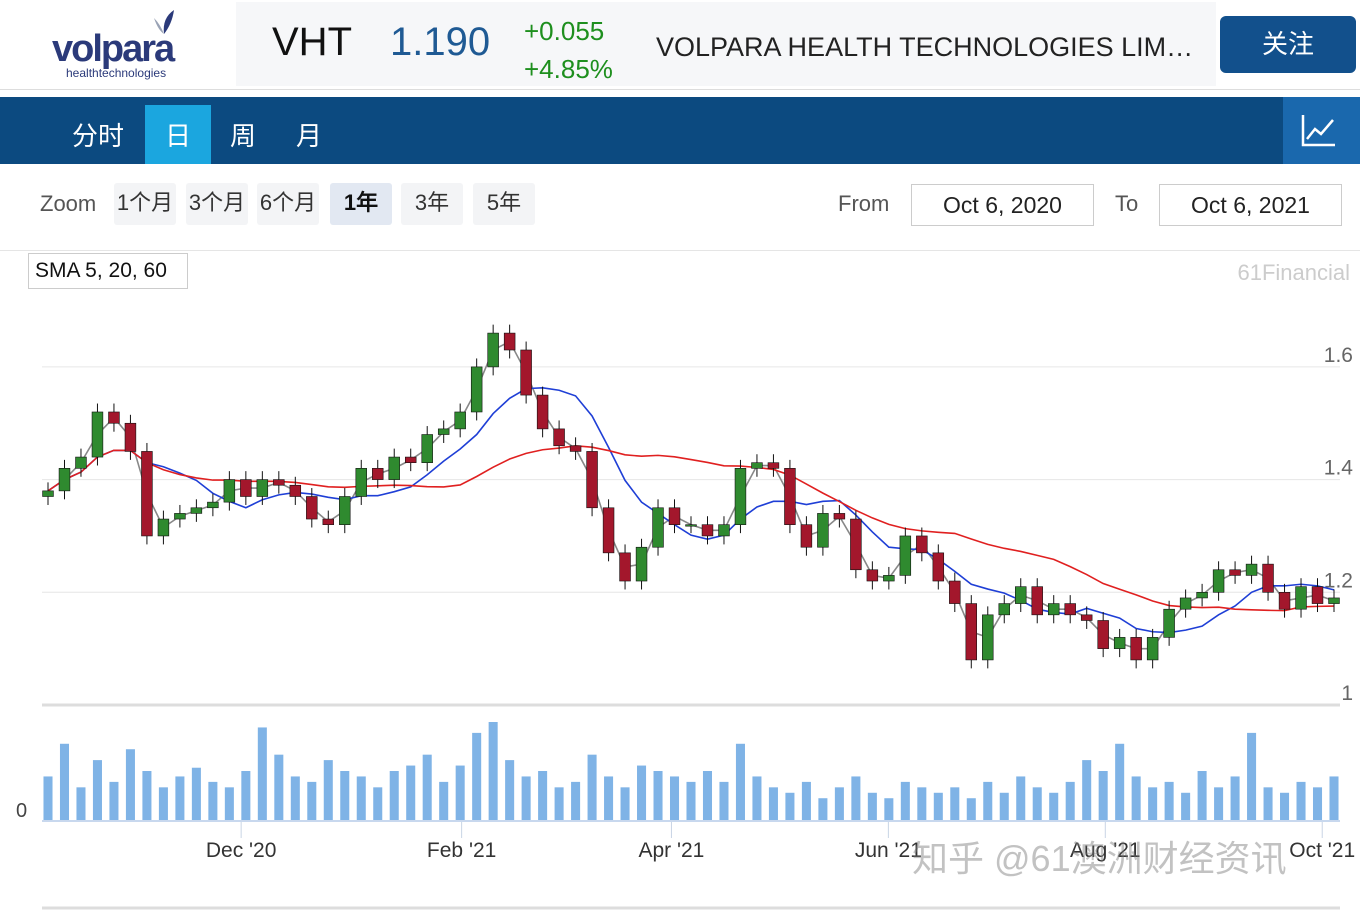 Image resolution: width=1360 pixels, height=912 pixels. Describe the element at coordinates (568, 50) in the screenshot. I see `price-change: +0.055 +4.85%` at that location.